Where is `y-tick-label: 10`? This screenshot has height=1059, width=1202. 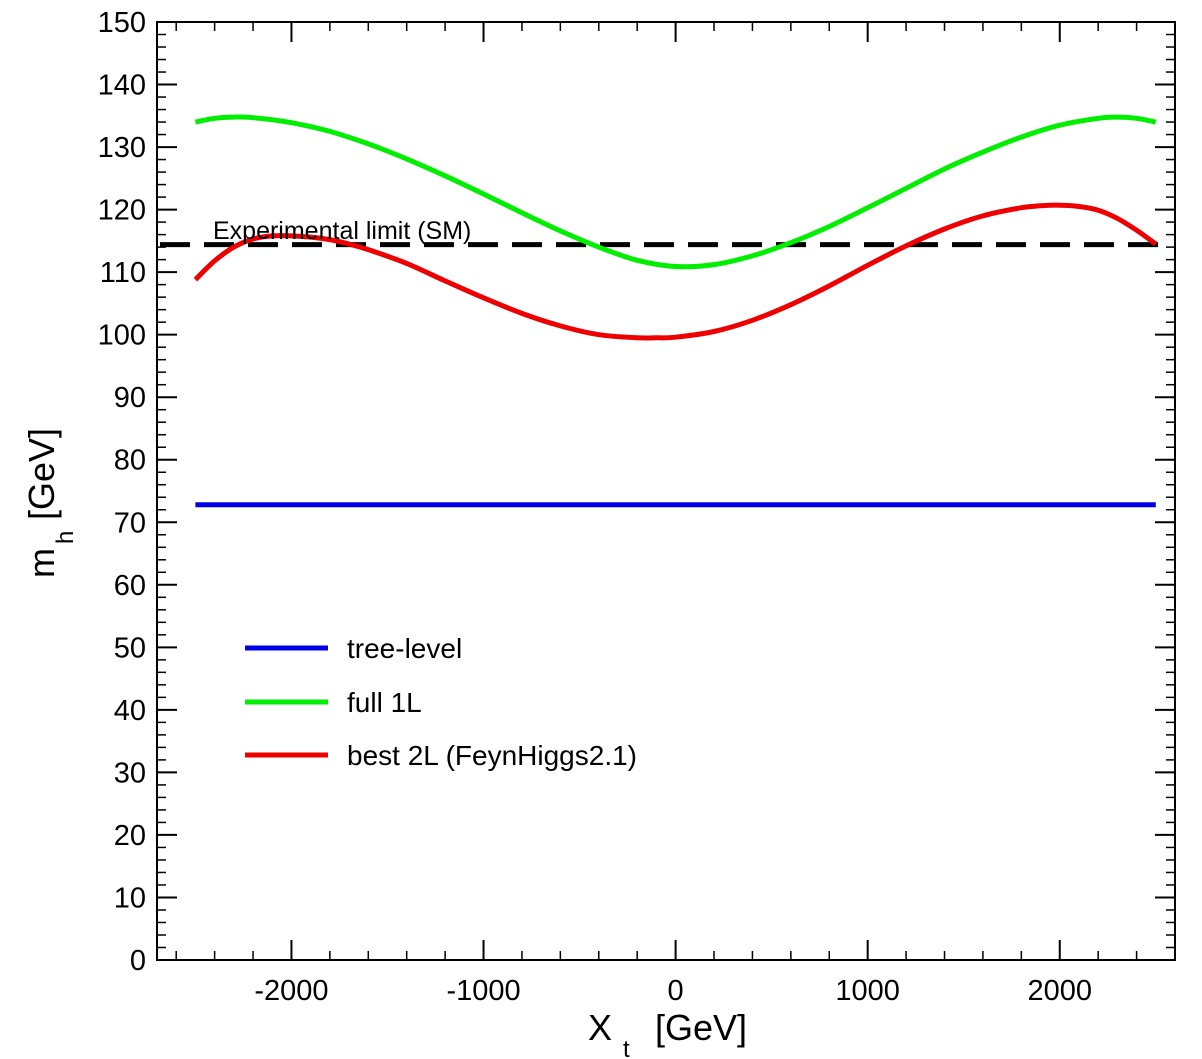
y-tick-label: 10 is located at coordinates (130, 898).